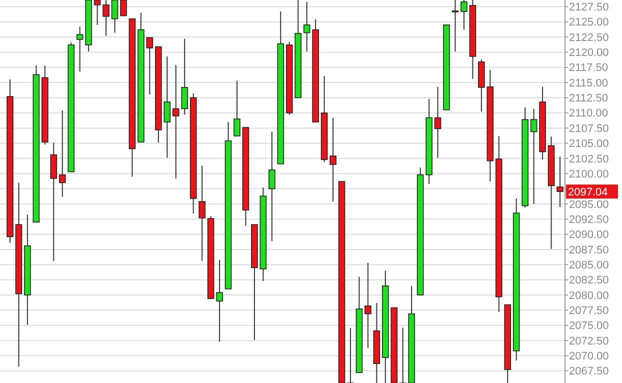 This screenshot has width=622, height=383. I want to click on y-tick-label: 2110.00, so click(588, 114).